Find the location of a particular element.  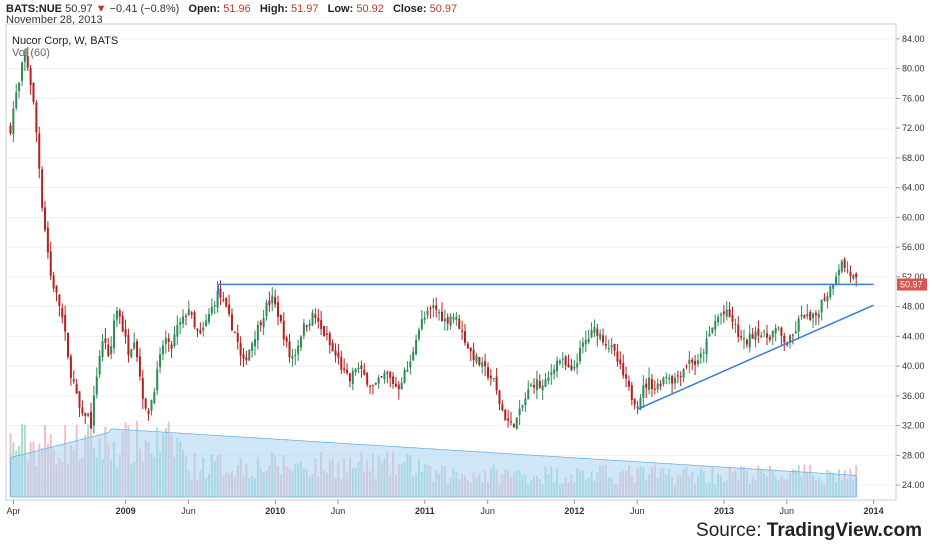

source-prefix: Source: is located at coordinates (731, 530).